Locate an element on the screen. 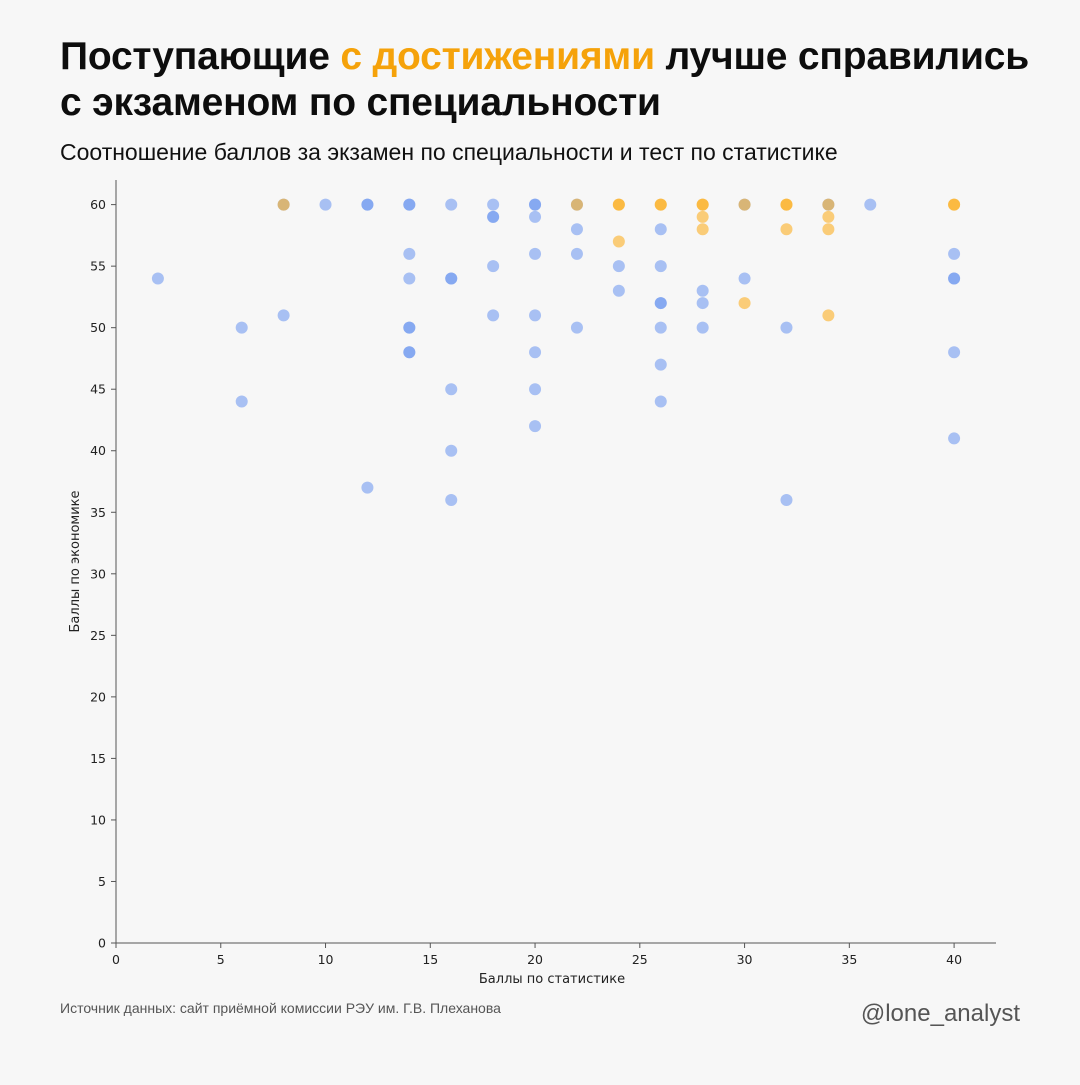 The width and height of the screenshot is (1080, 1085). x-tick-label: 5 is located at coordinates (221, 959).